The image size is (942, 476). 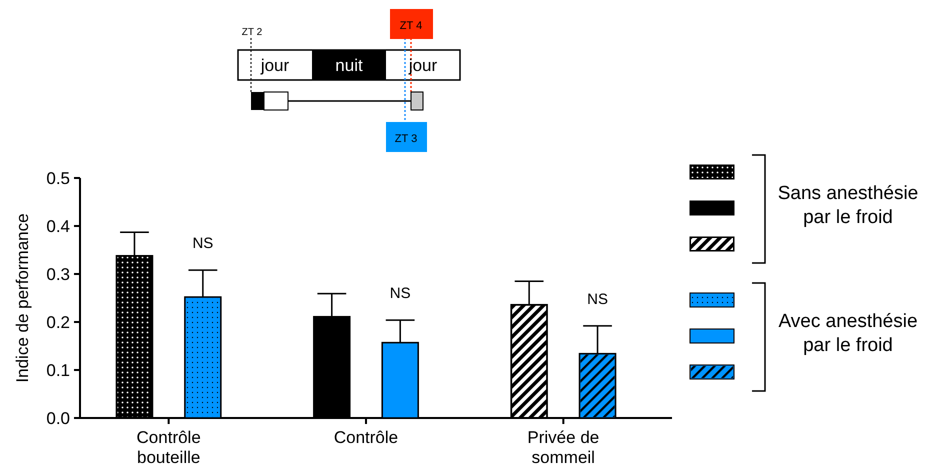 What do you see at coordinates (58, 226) in the screenshot?
I see `y-tick-label: 0.4` at bounding box center [58, 226].